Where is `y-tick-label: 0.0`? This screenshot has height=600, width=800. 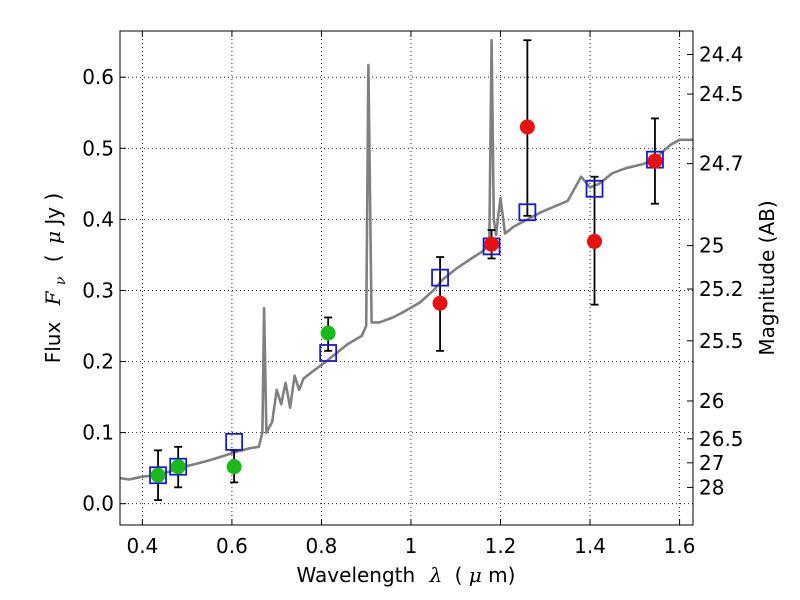
y-tick-label: 0.0 is located at coordinates (98, 504).